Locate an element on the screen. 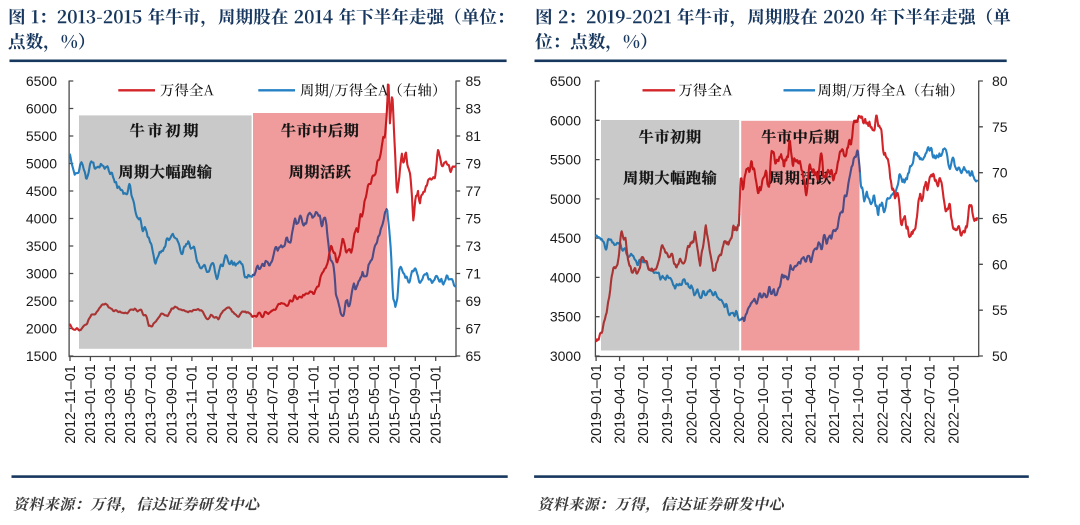 This screenshot has width=1080, height=525. svg-text: 2014–03–01 is located at coordinates (233, 404).